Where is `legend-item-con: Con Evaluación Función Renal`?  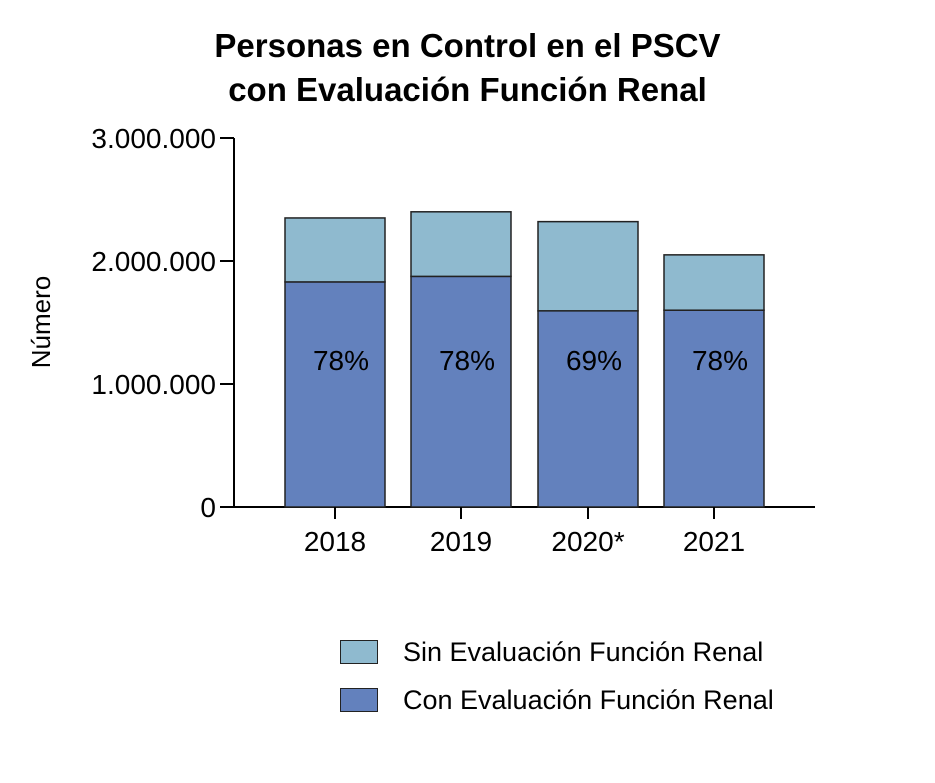
legend-item-con: Con Evaluación Función Renal is located at coordinates (557, 700).